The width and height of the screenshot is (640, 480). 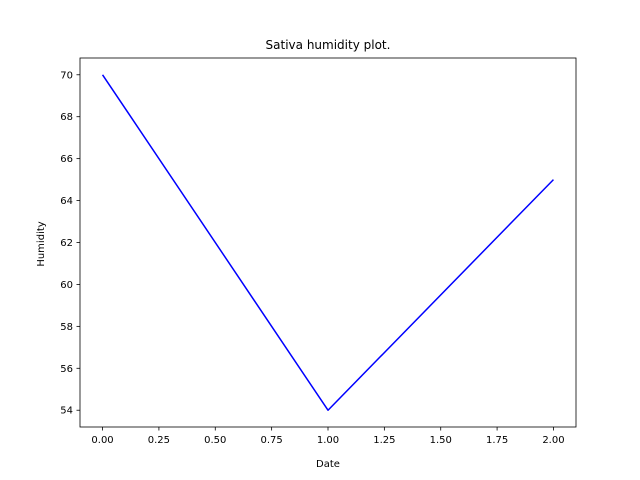 What do you see at coordinates (41, 243) in the screenshot?
I see `y-axis-label: Humidity` at bounding box center [41, 243].